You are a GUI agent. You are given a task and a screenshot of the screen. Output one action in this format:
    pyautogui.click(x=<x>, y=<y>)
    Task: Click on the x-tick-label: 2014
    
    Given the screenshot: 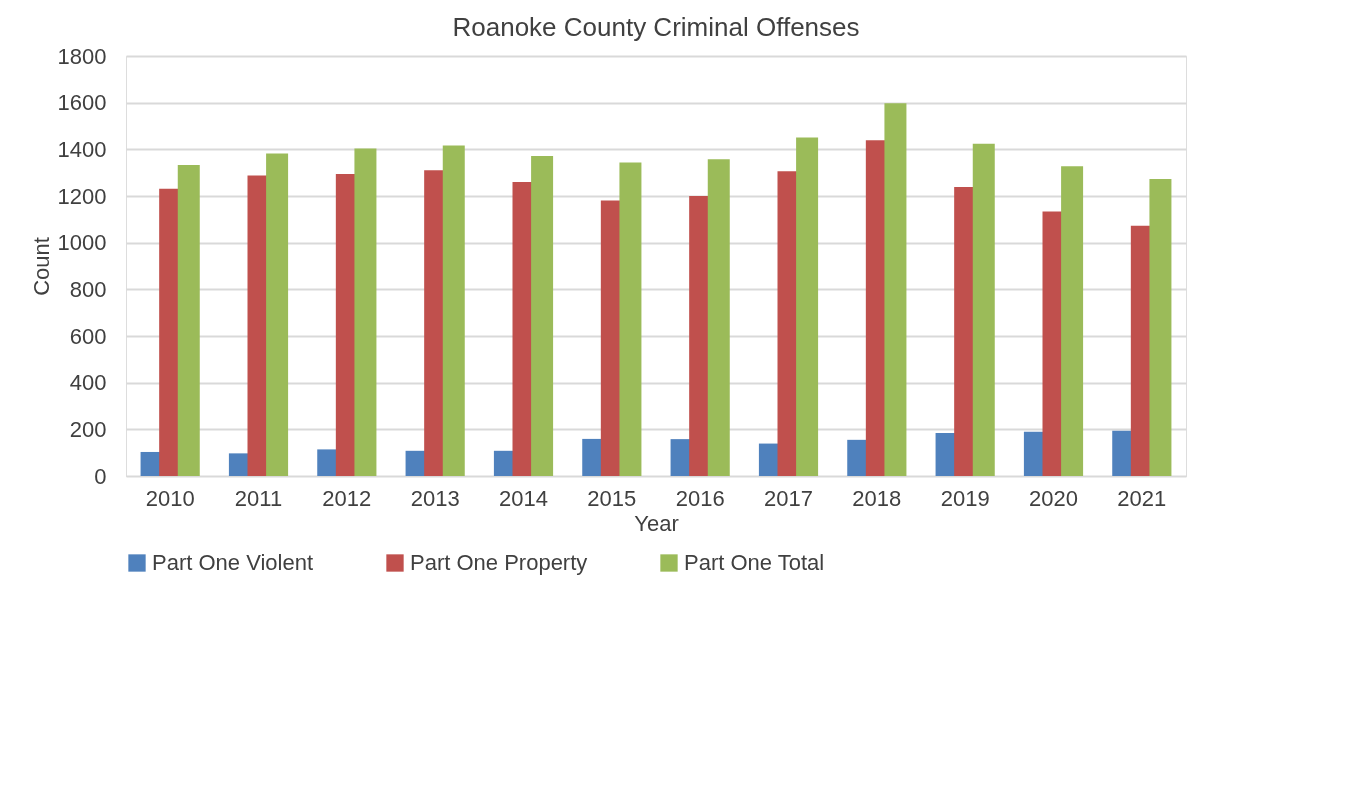 What is the action you would take?
    pyautogui.click(x=523, y=498)
    